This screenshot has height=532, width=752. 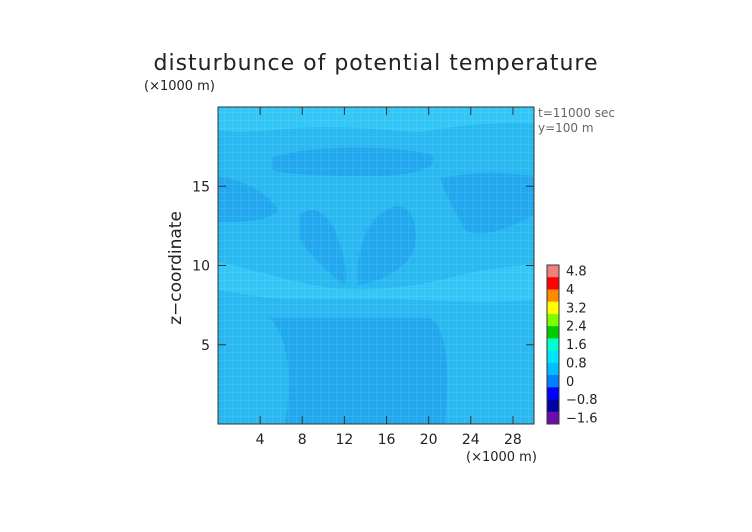 I want to click on colorbar-label: 2.4, so click(x=576, y=327).